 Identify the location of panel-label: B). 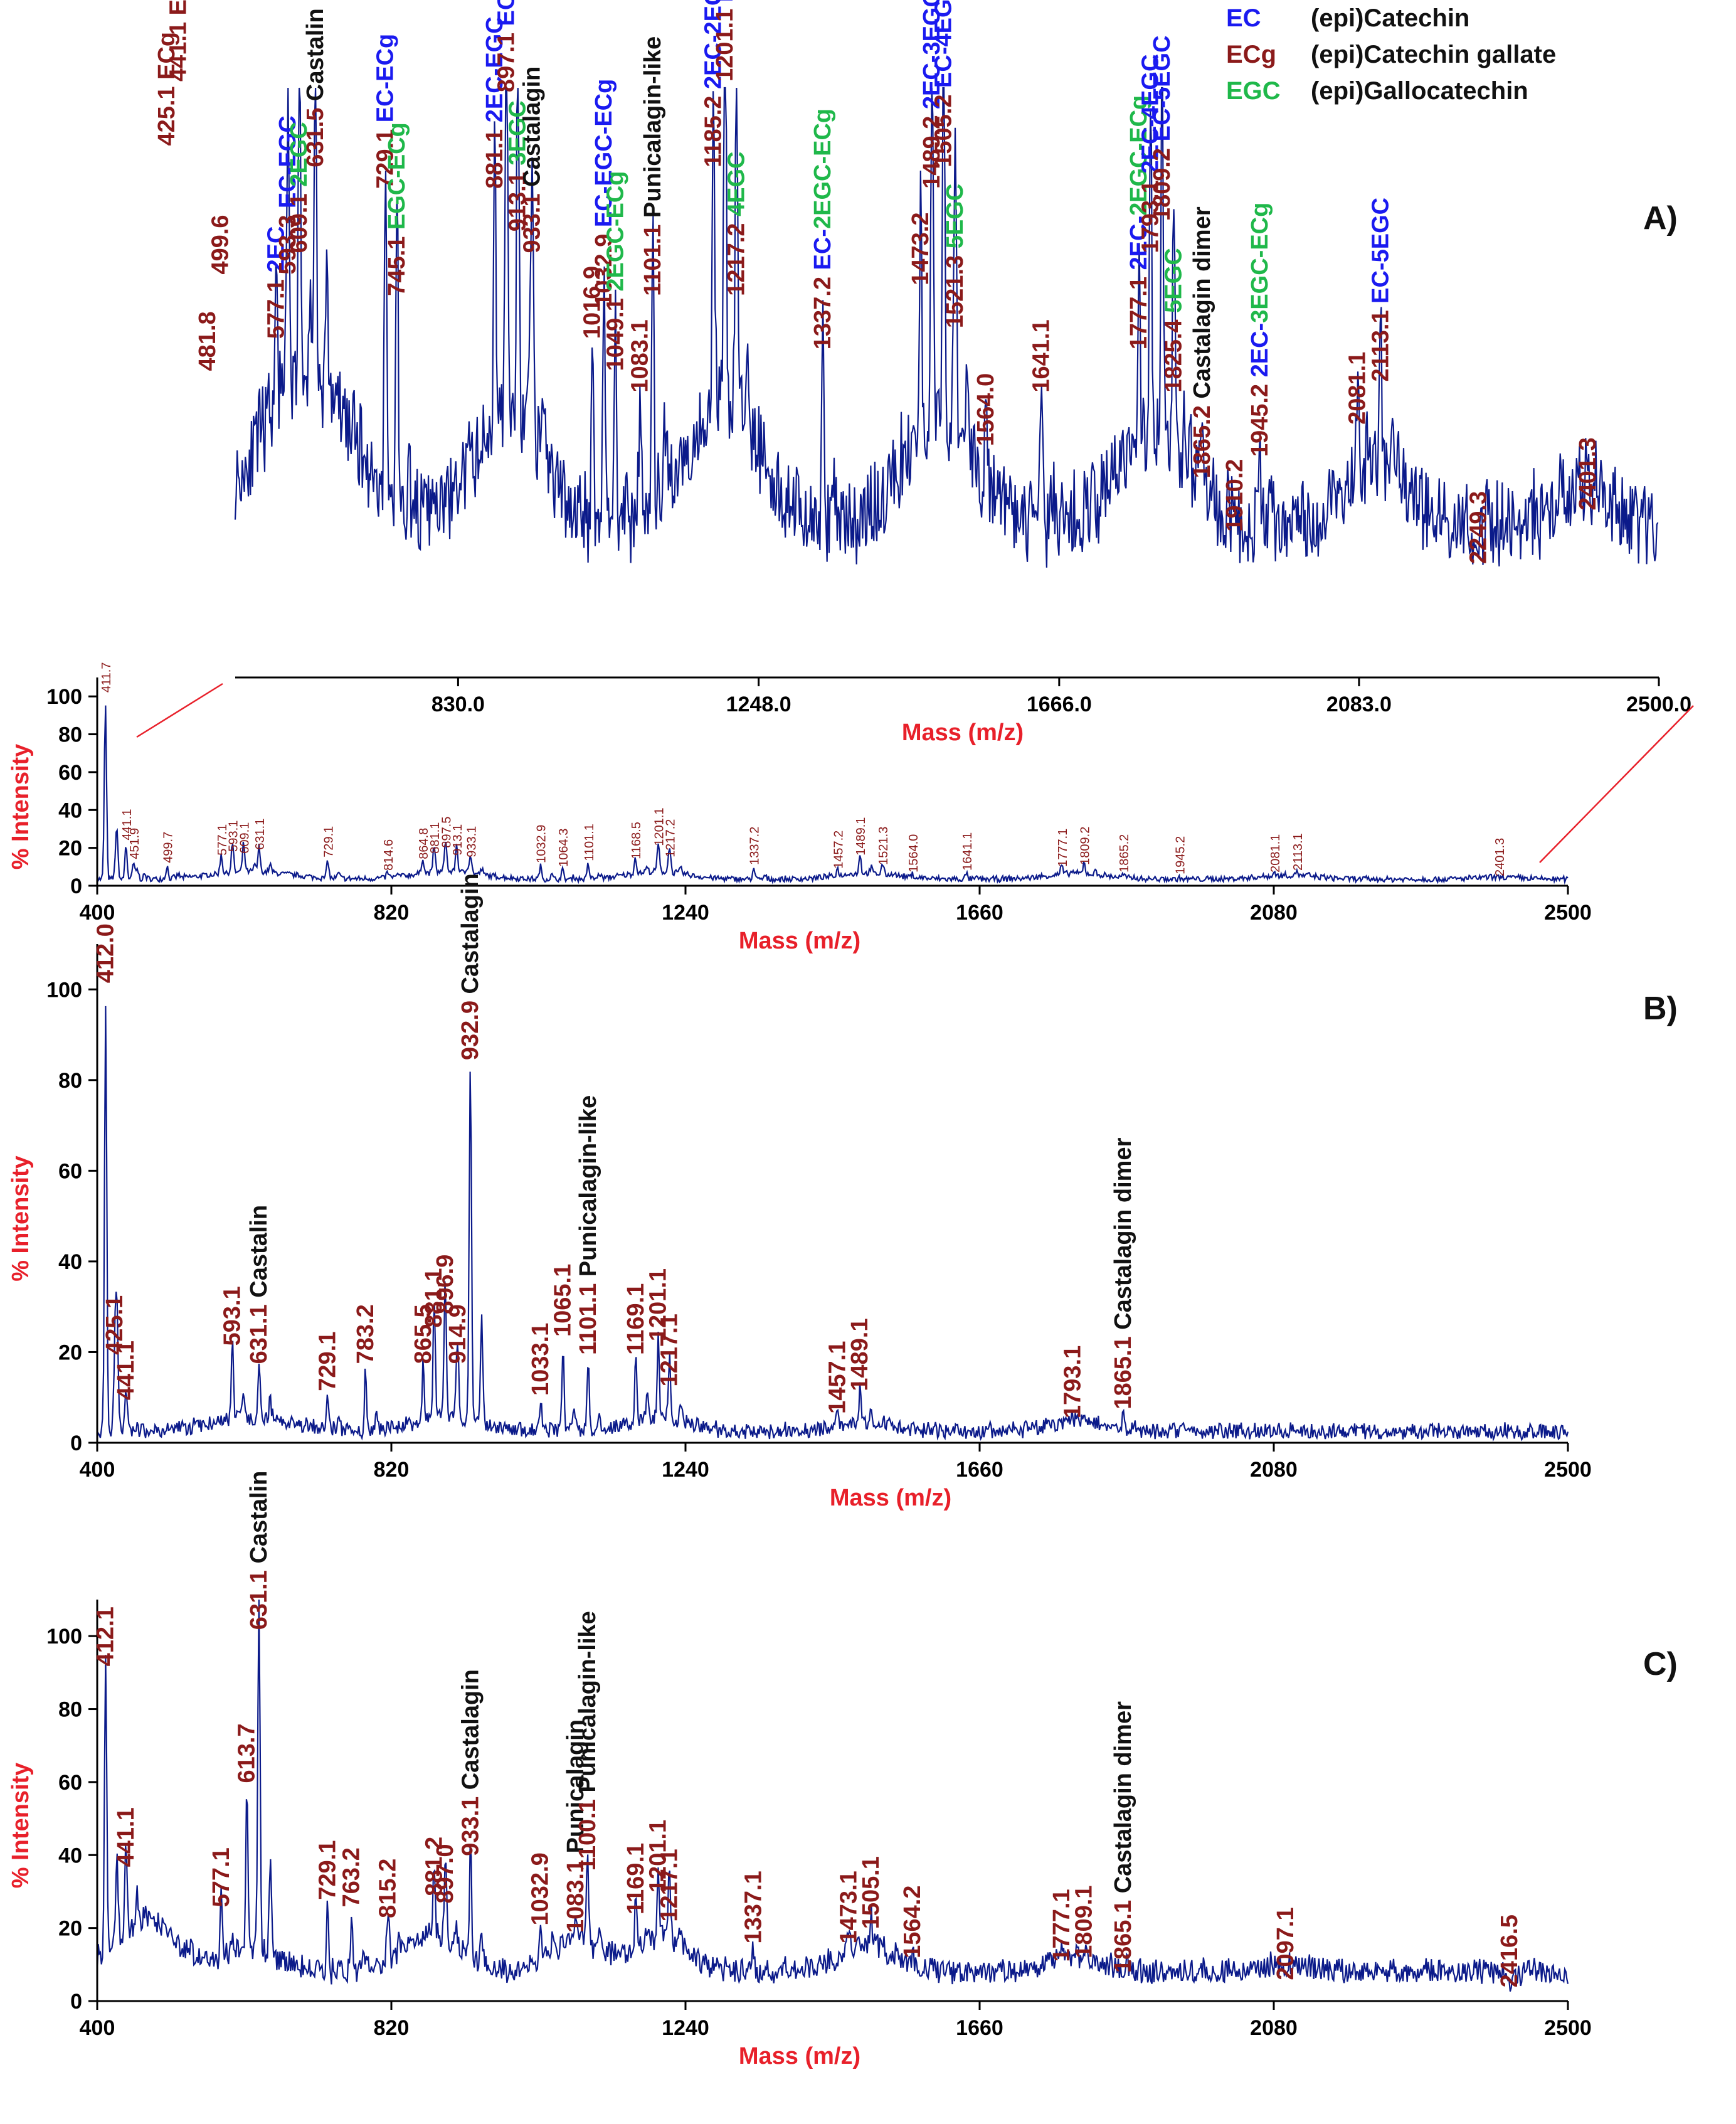
(1661, 1009).